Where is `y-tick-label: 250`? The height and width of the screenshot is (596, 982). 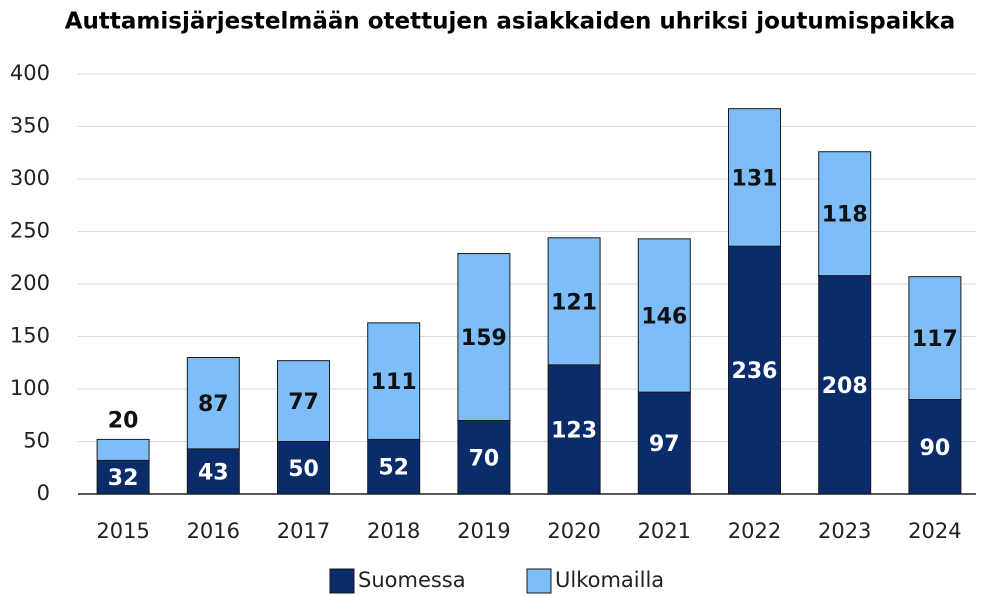 y-tick-label: 250 is located at coordinates (30, 231).